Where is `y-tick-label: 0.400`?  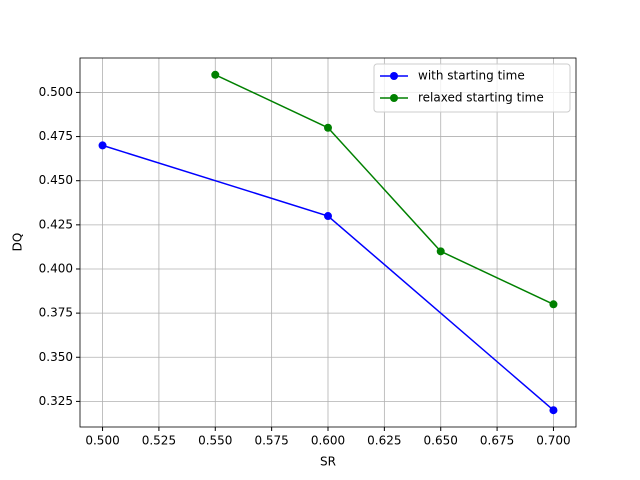 y-tick-label: 0.400 is located at coordinates (56, 268).